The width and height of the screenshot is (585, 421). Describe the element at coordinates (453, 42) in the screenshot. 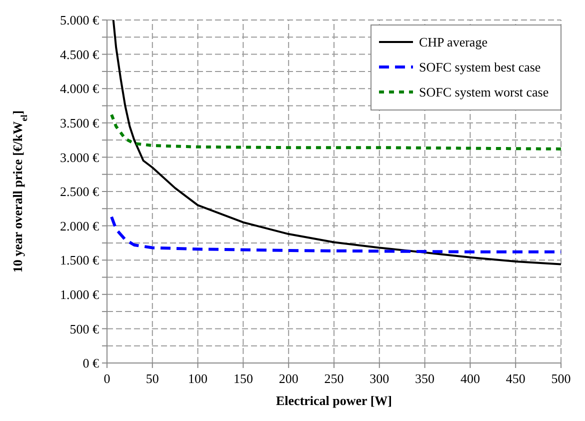

I see `legend-label: CHP average` at that location.